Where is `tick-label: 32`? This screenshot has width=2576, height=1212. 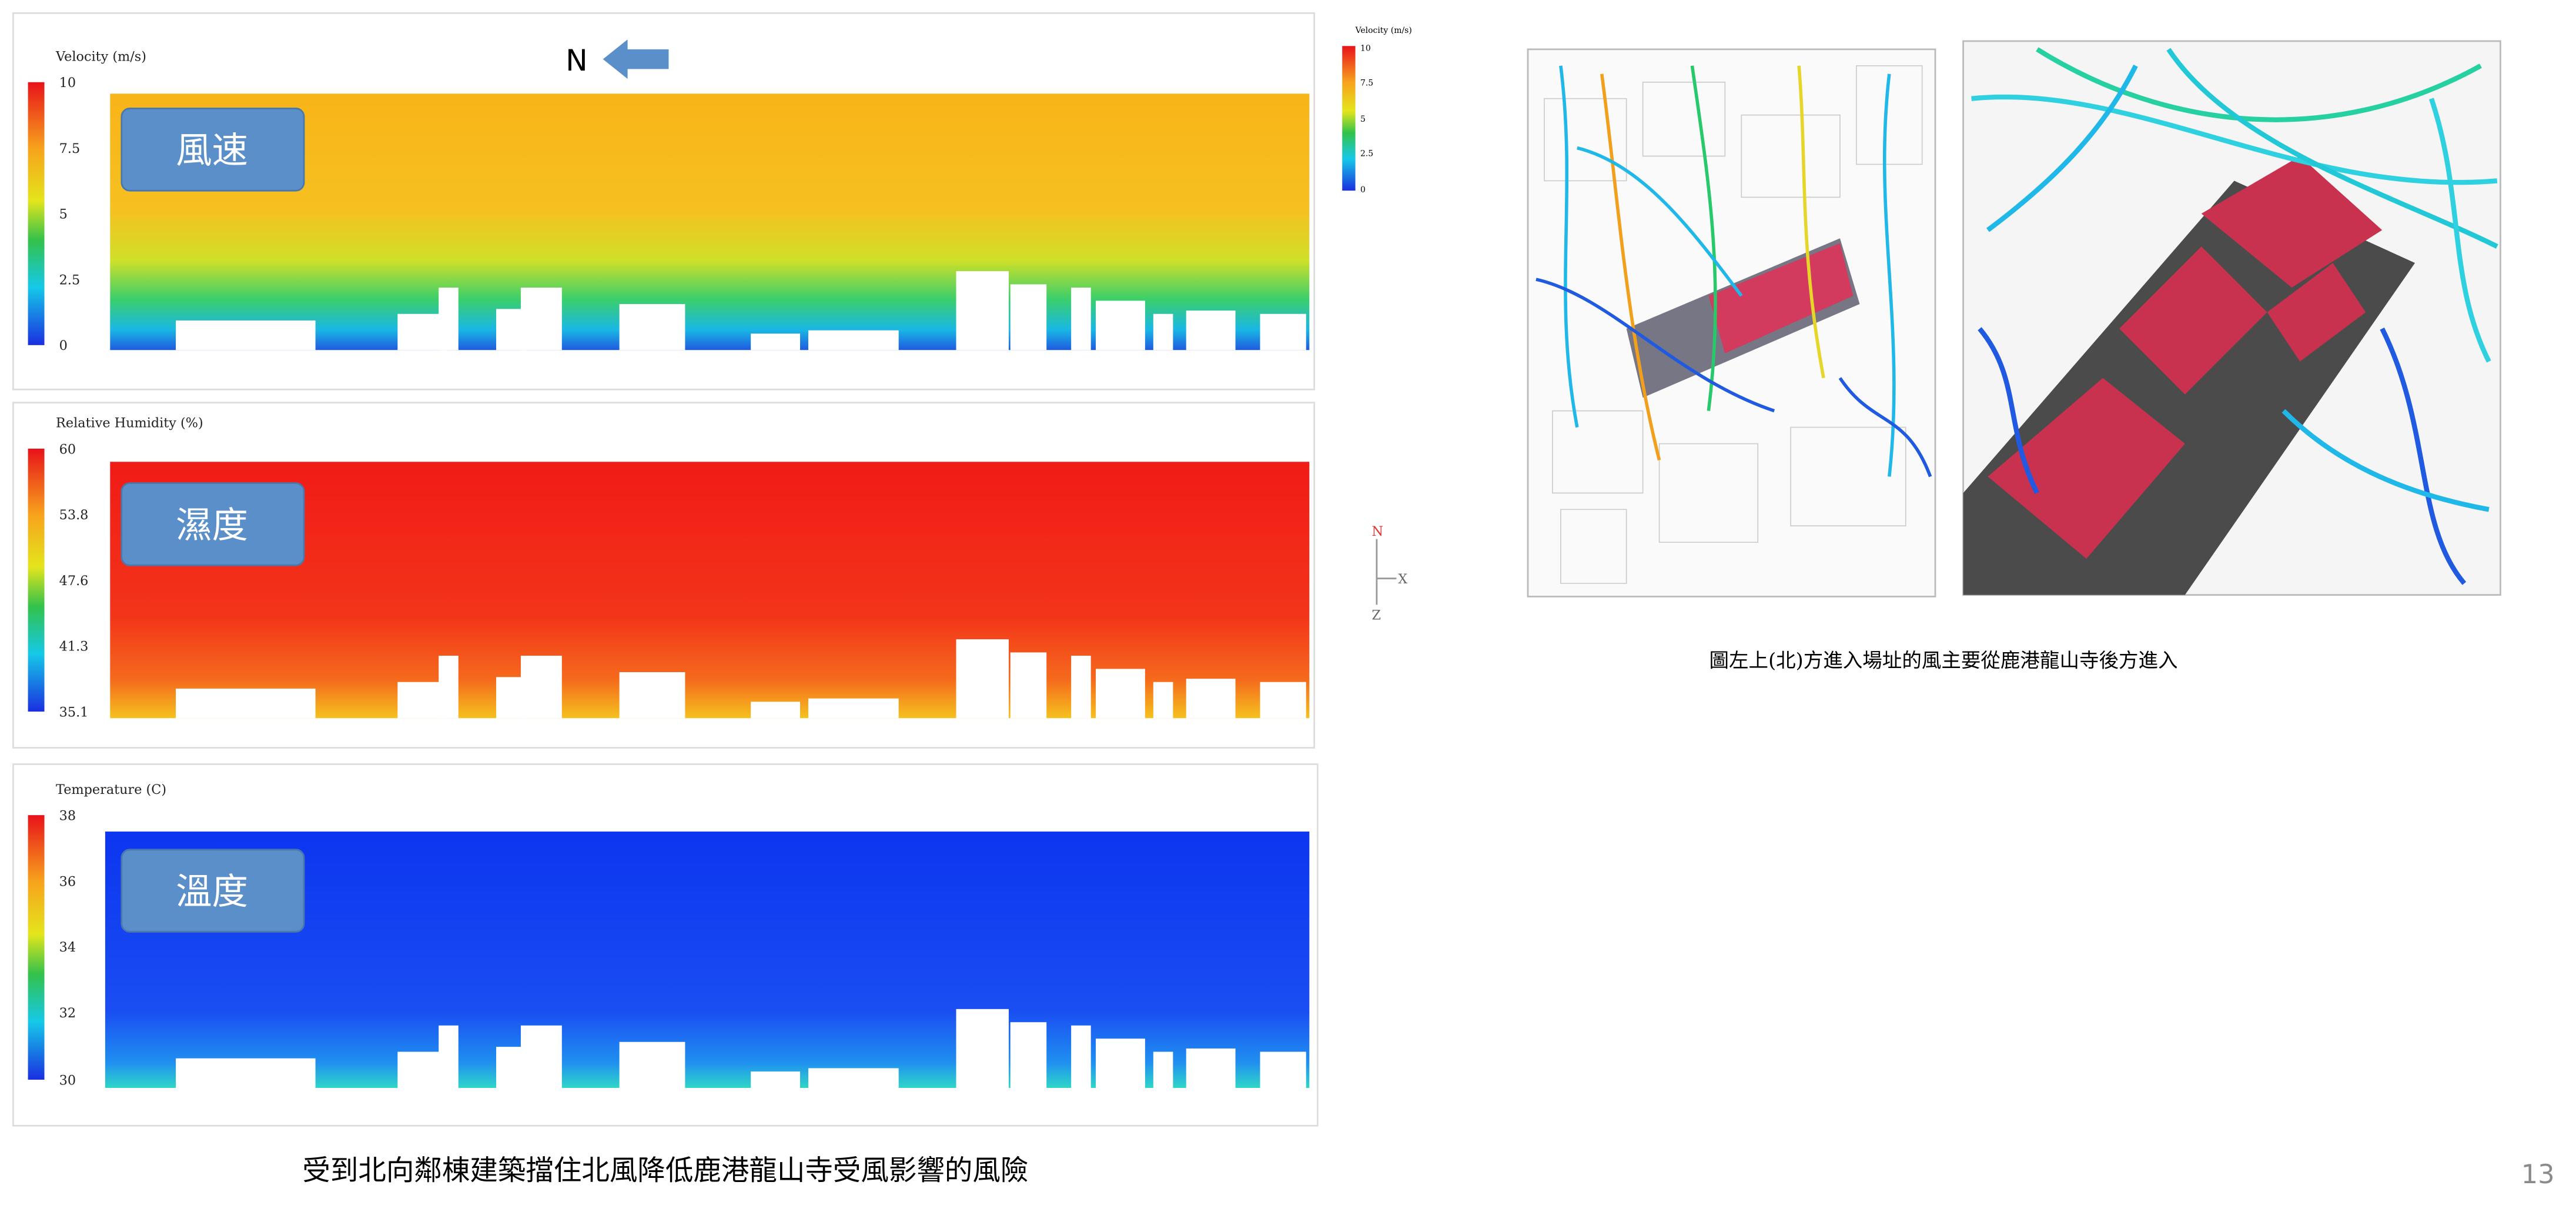 tick-label: 32 is located at coordinates (67, 1013).